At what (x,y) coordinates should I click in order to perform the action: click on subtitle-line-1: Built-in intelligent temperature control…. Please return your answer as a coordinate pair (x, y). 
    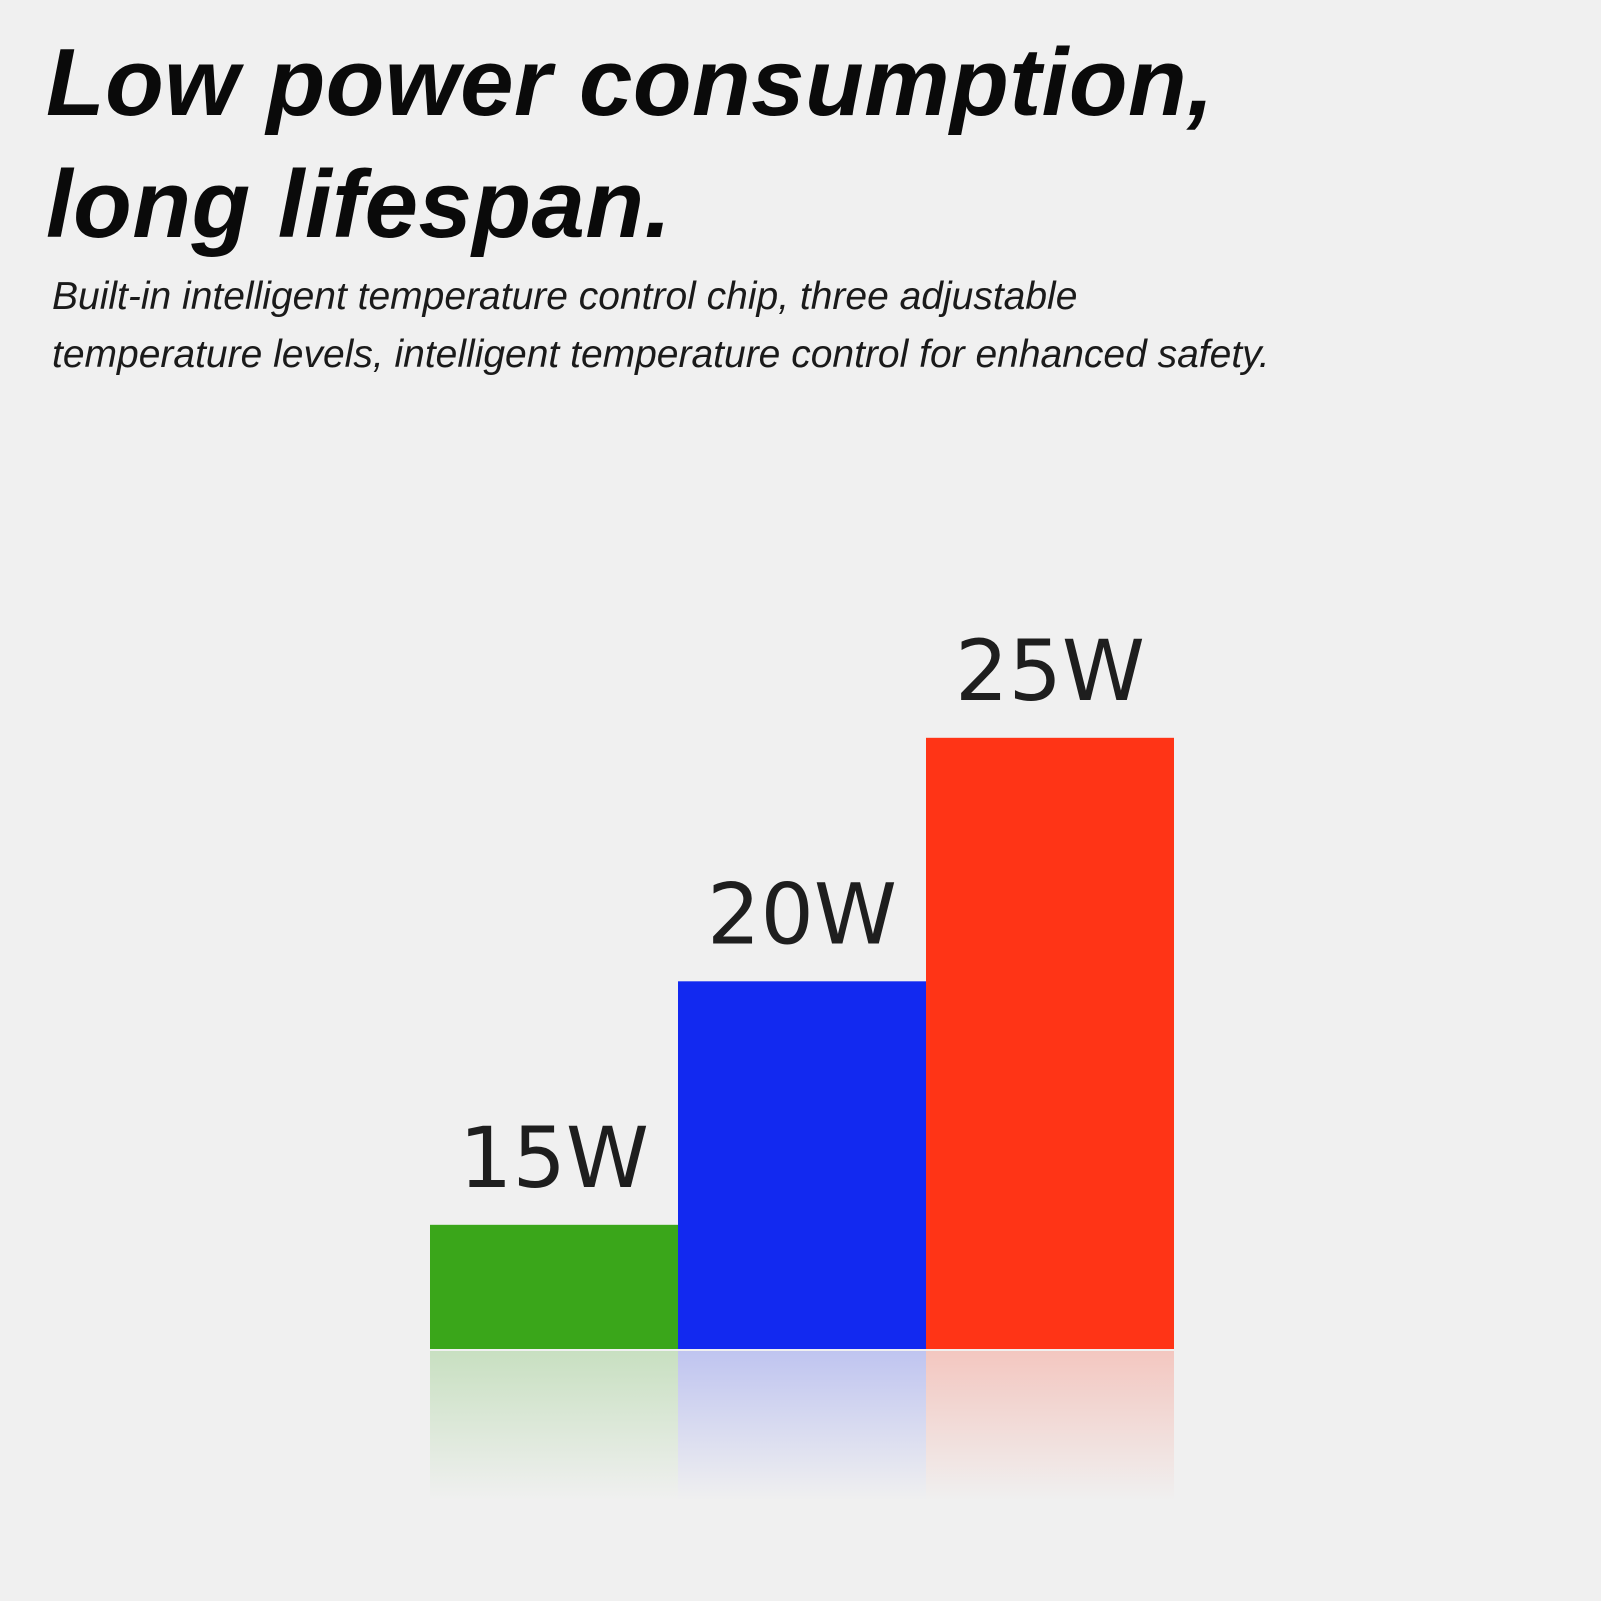
    Looking at the image, I should click on (565, 296).